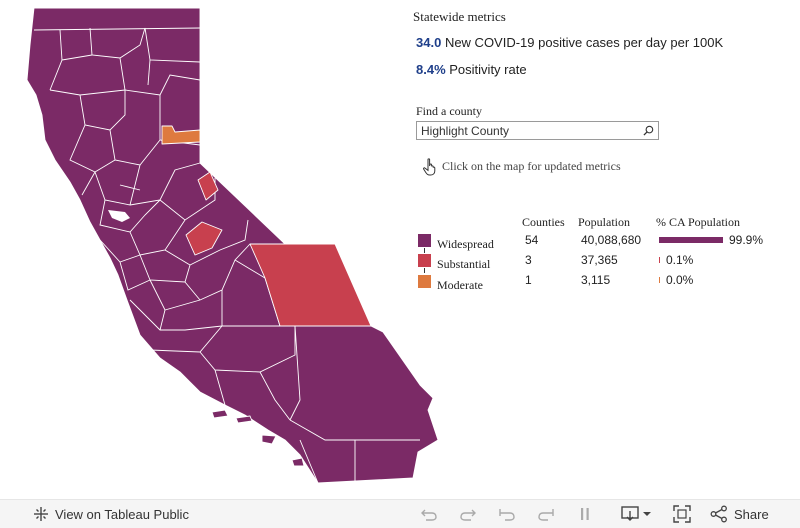  What do you see at coordinates (119, 216) in the screenshot?
I see `bay-water` at bounding box center [119, 216].